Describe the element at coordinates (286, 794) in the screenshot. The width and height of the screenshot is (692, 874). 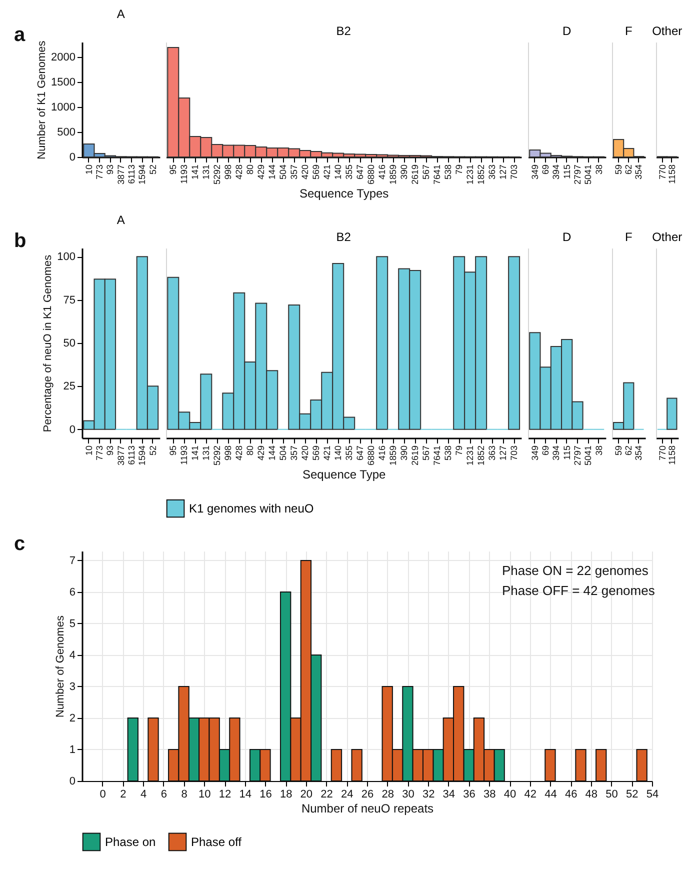
I see `x-tick-label: 18` at that location.